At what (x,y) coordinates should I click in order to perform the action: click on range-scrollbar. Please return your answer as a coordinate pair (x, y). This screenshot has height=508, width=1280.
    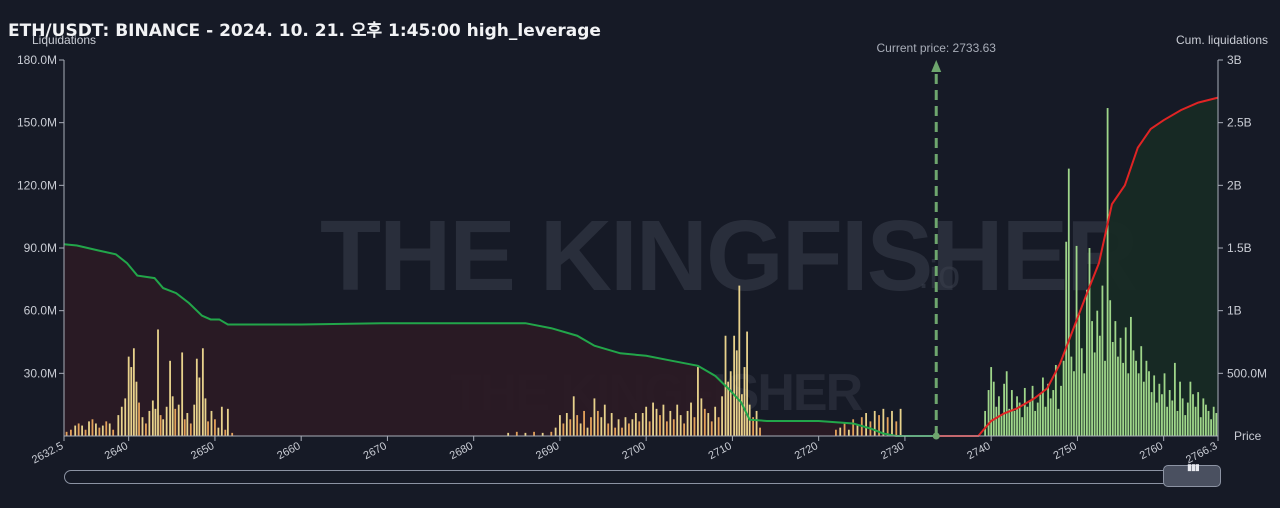
    Looking at the image, I should click on (642, 477).